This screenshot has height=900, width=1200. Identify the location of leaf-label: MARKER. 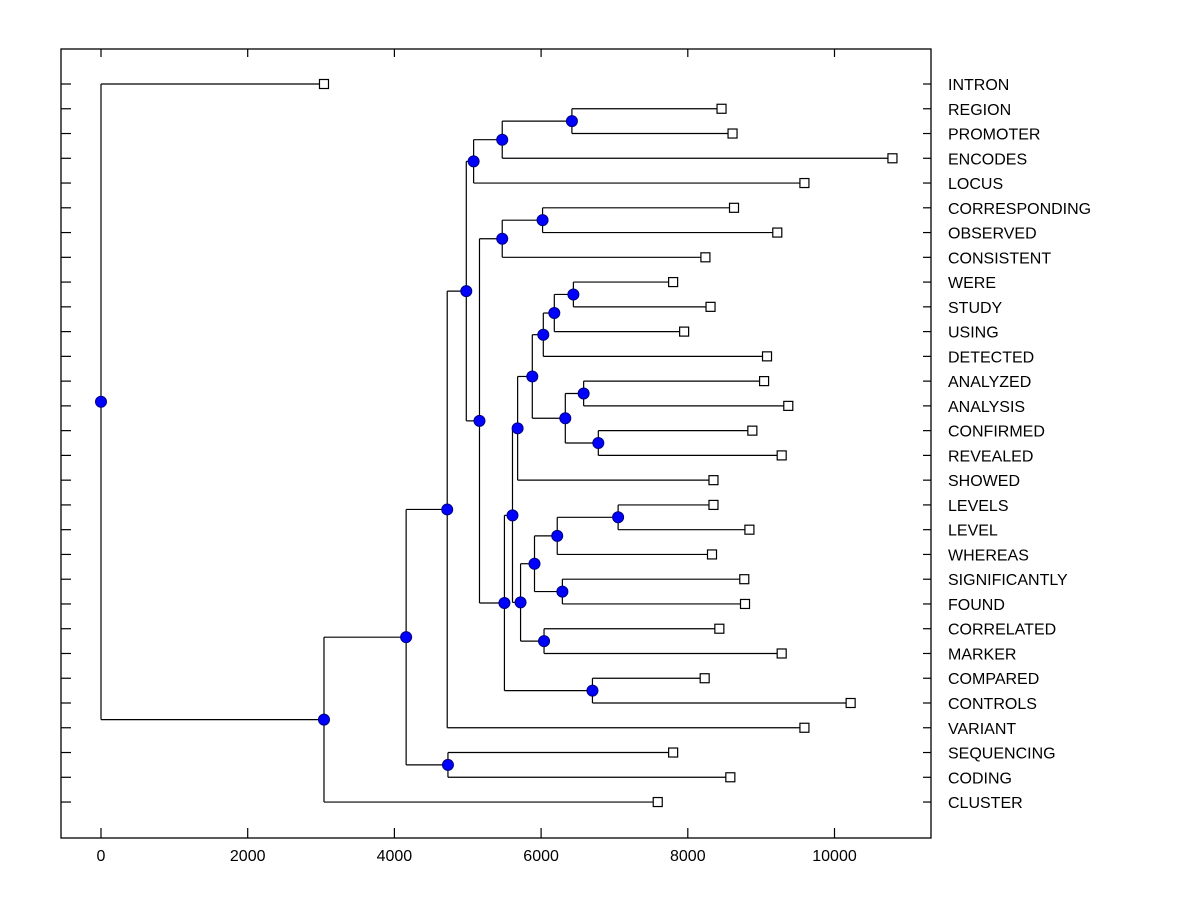
(982, 654).